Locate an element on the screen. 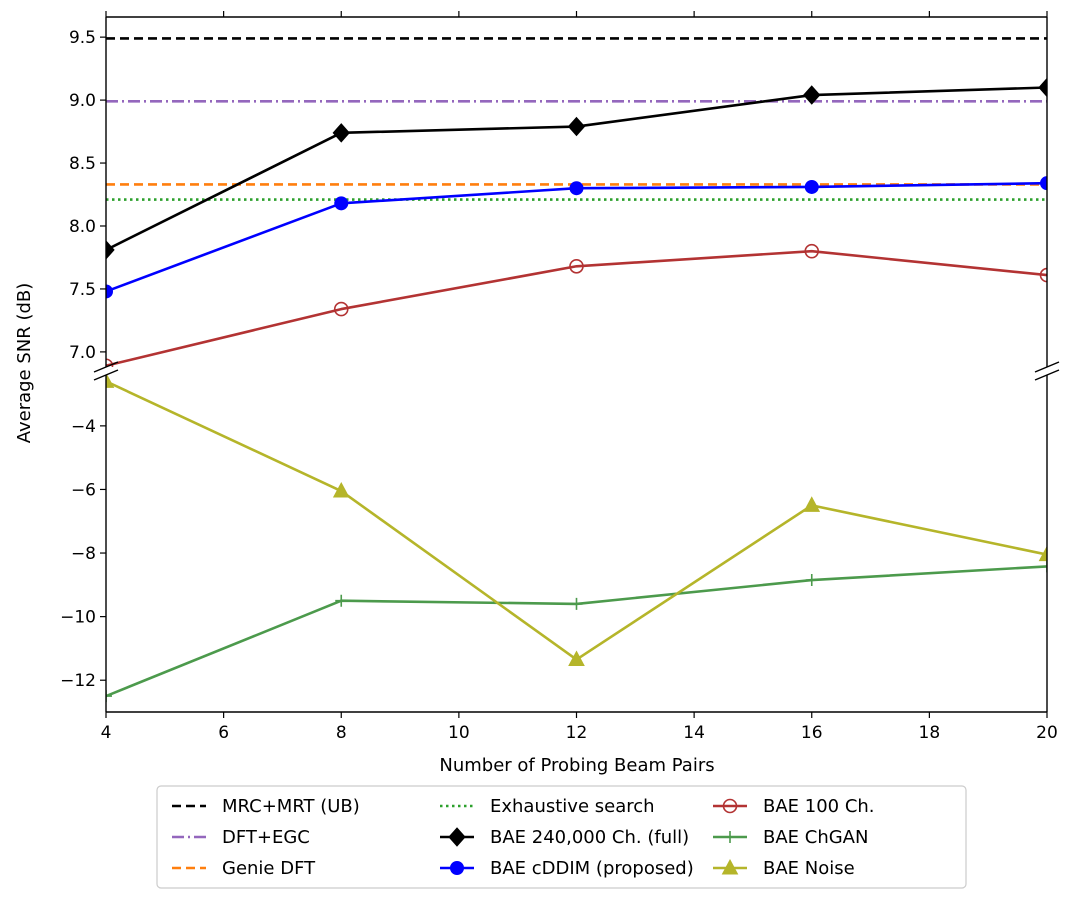  legend-label: BAE ChGAN is located at coordinates (815, 837).